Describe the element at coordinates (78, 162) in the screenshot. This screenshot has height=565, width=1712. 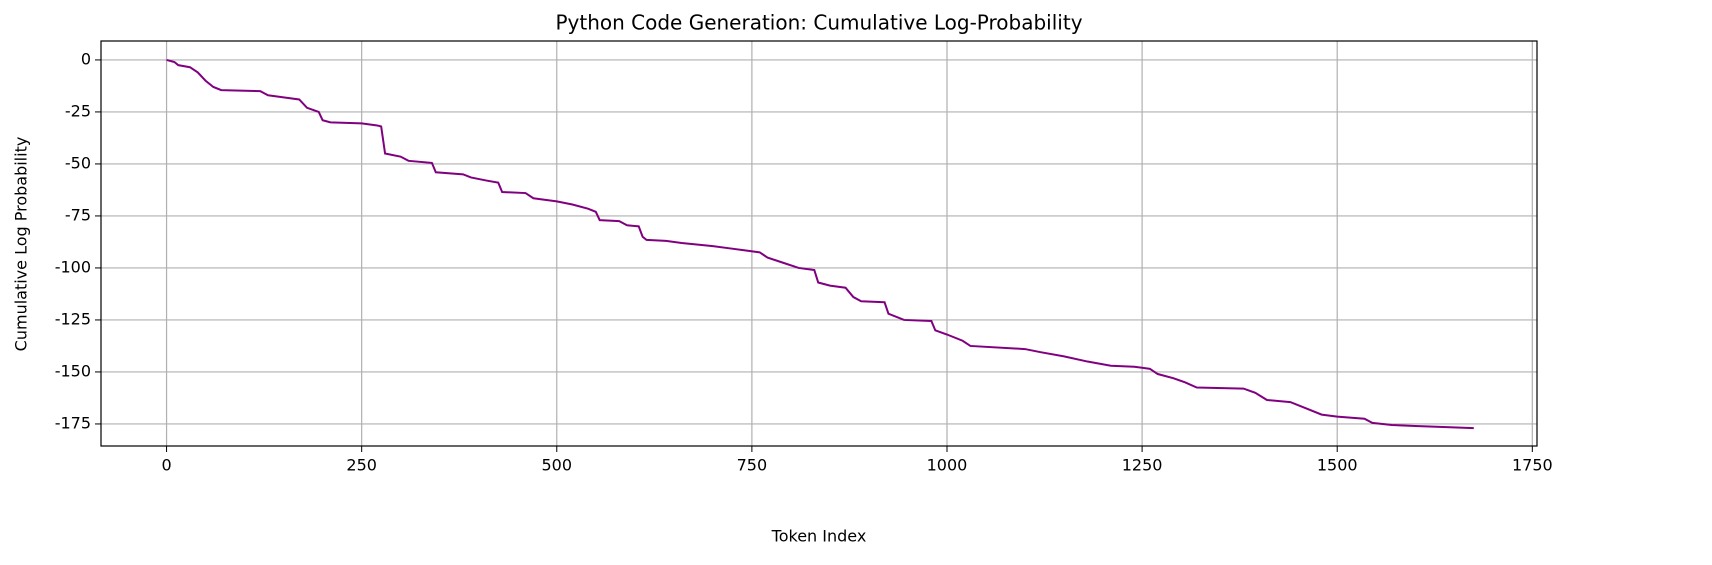
I see `y-tick-label: -50` at that location.